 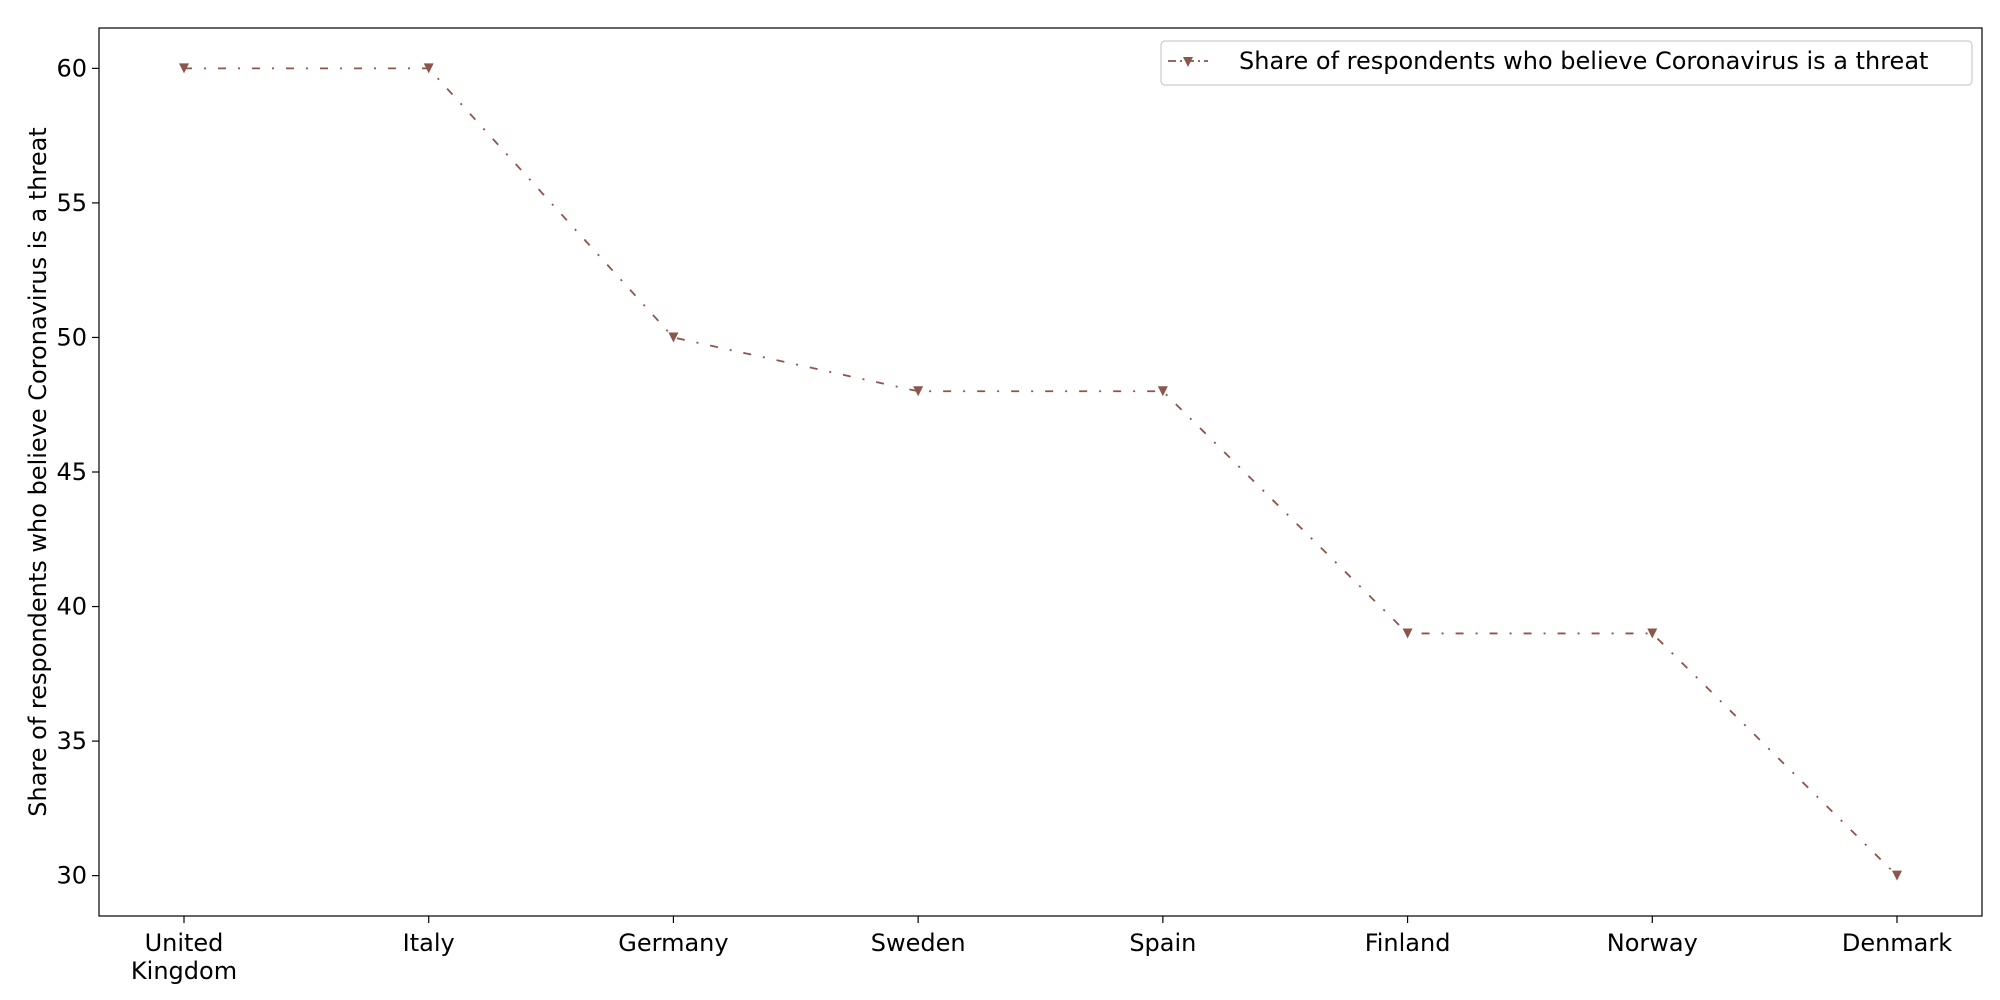 I want to click on y-axis: 30 35 40 45 50 55 60, so click(x=77, y=472).